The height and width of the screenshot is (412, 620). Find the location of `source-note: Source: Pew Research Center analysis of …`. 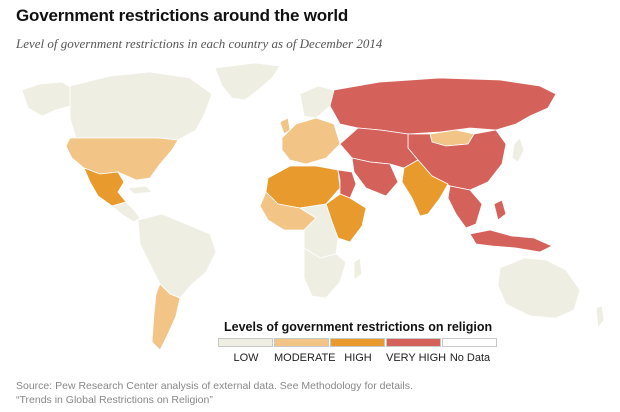

source-note: Source: Pew Research Center analysis of … is located at coordinates (214, 393).